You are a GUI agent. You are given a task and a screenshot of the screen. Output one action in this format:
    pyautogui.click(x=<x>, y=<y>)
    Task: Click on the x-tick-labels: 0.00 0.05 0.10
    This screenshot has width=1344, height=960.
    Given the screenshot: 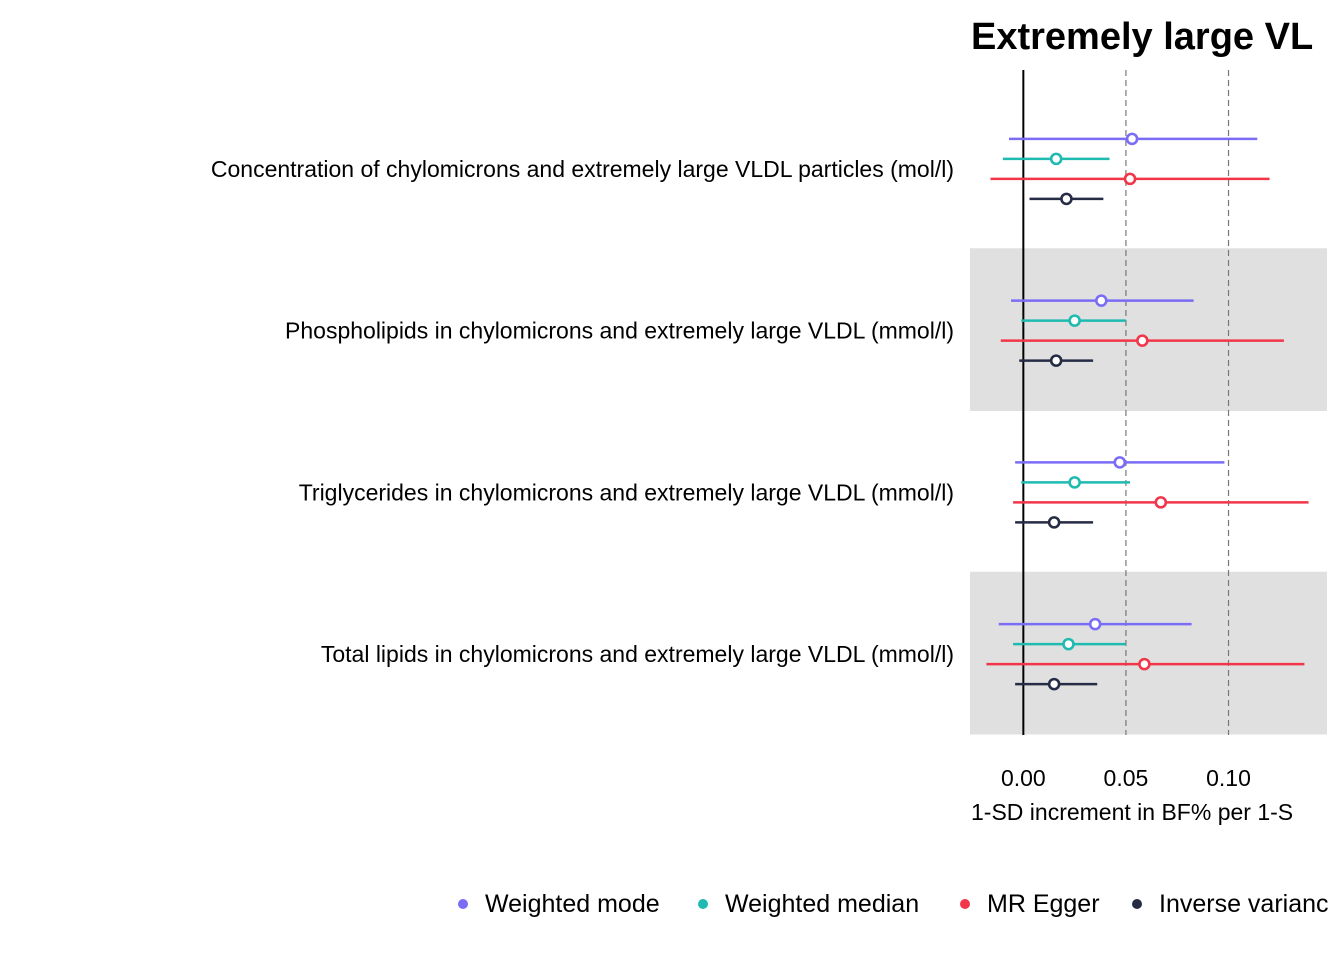 What is the action you would take?
    pyautogui.click(x=1126, y=778)
    